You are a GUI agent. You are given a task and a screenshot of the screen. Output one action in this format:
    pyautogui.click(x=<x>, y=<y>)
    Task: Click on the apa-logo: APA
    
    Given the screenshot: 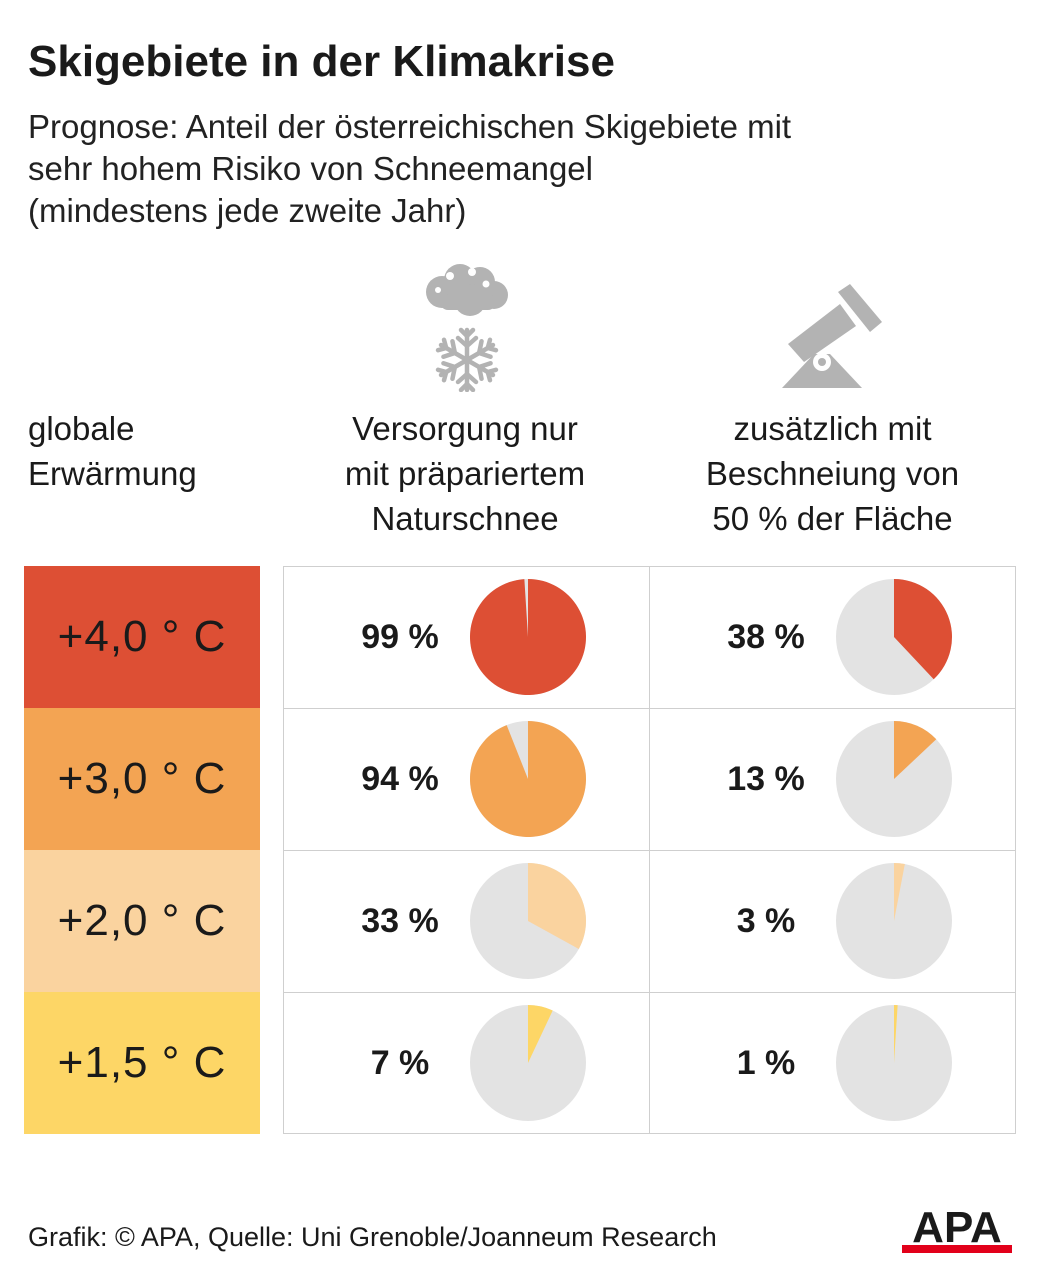 What is the action you would take?
    pyautogui.click(x=957, y=1229)
    